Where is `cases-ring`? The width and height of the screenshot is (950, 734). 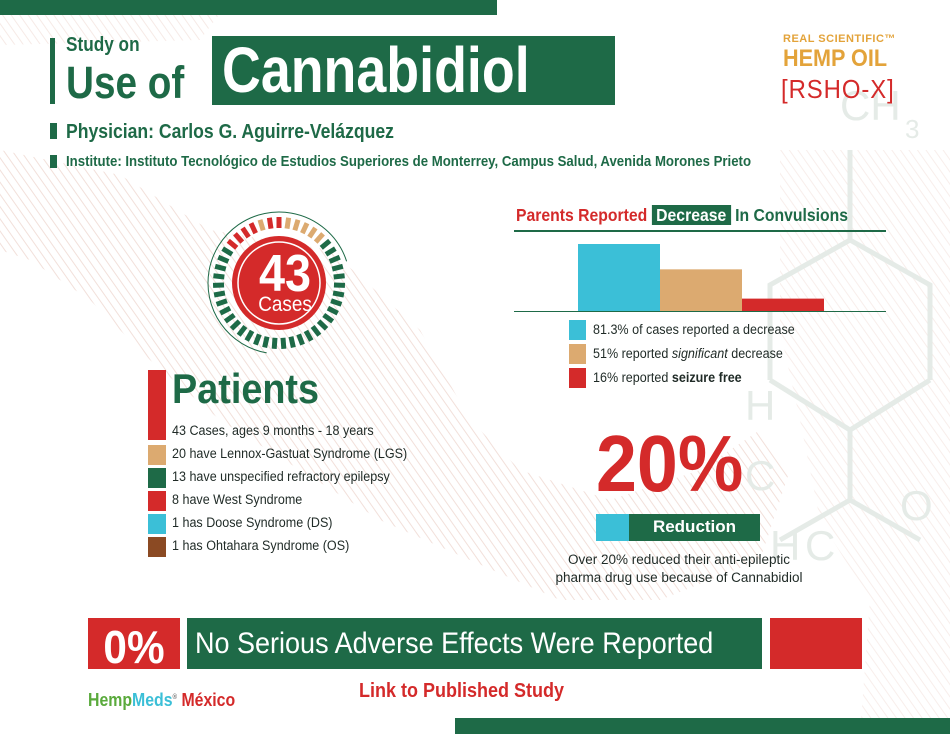
cases-ring is located at coordinates (279, 283).